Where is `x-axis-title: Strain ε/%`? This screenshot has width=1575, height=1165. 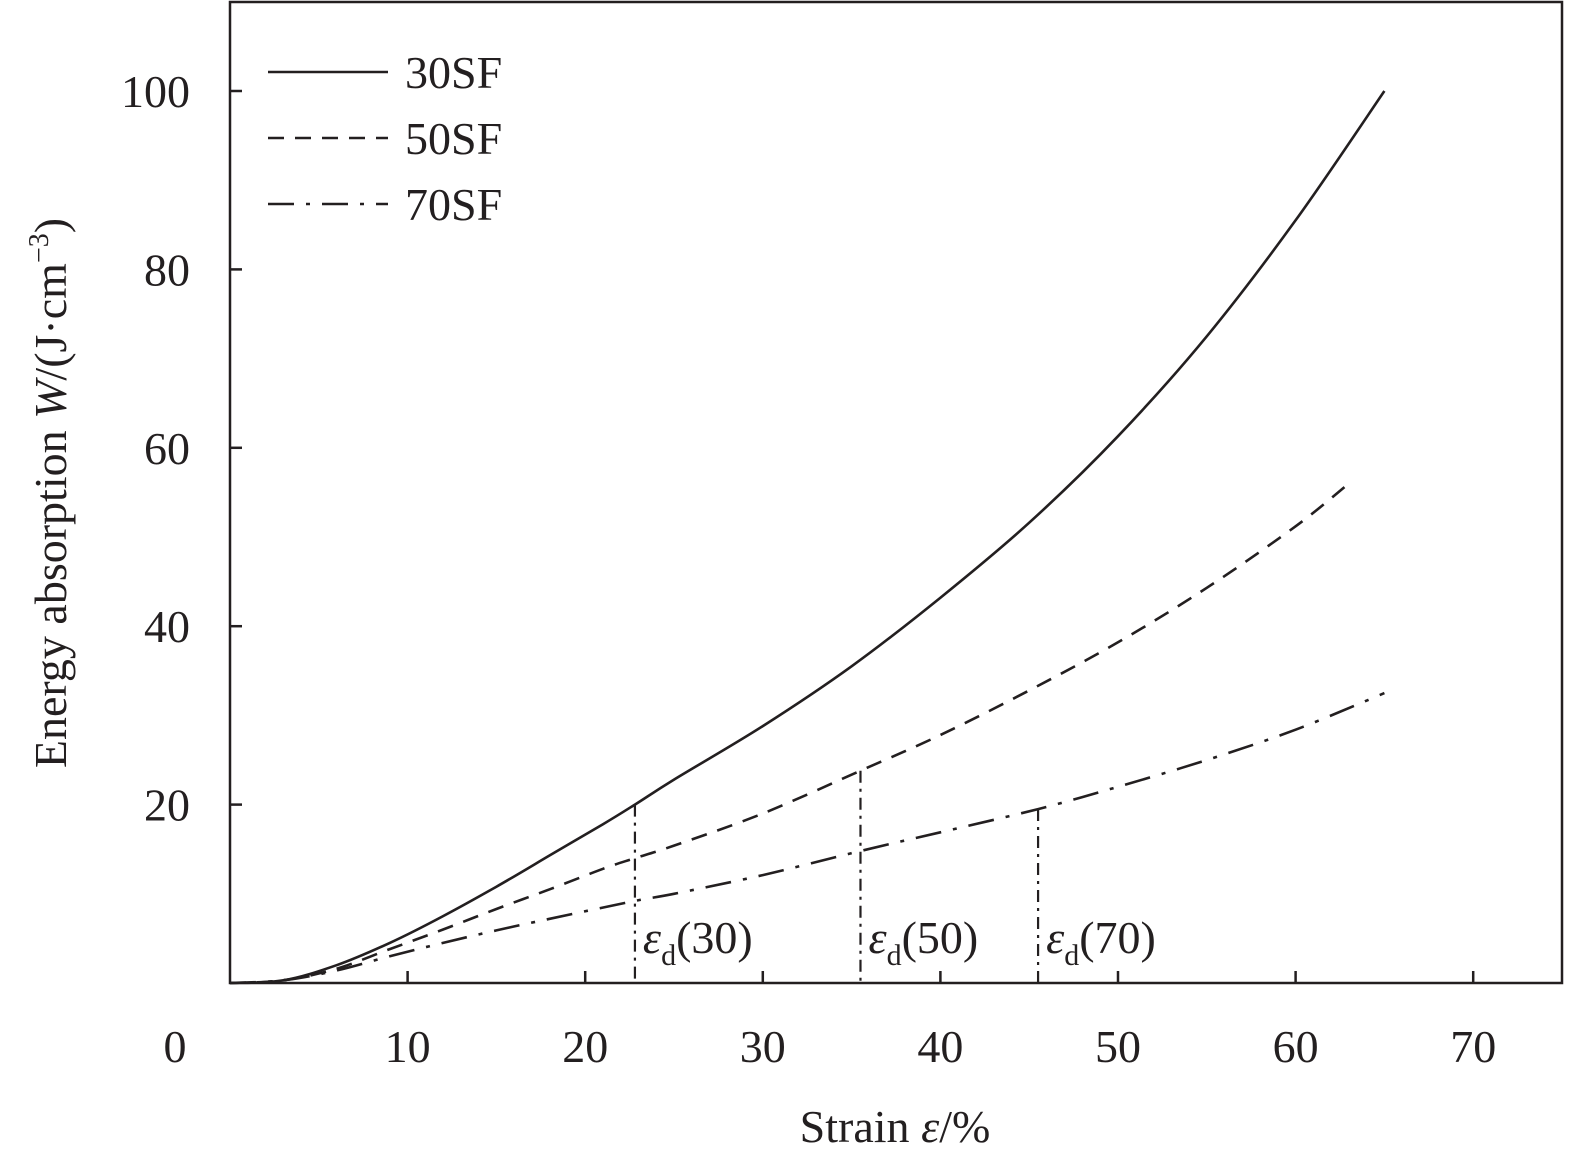 x-axis-title: Strain ε/% is located at coordinates (895, 1126).